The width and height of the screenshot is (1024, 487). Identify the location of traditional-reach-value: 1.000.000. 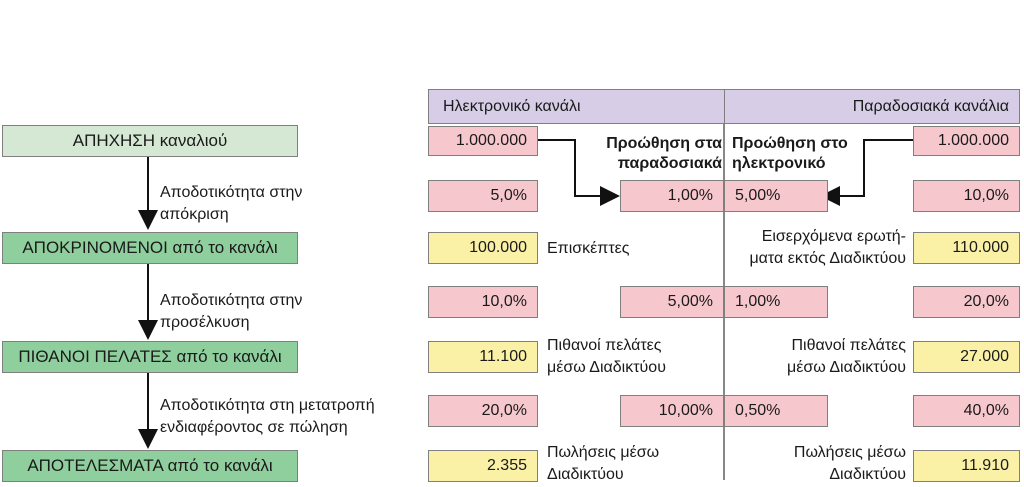
(966, 141).